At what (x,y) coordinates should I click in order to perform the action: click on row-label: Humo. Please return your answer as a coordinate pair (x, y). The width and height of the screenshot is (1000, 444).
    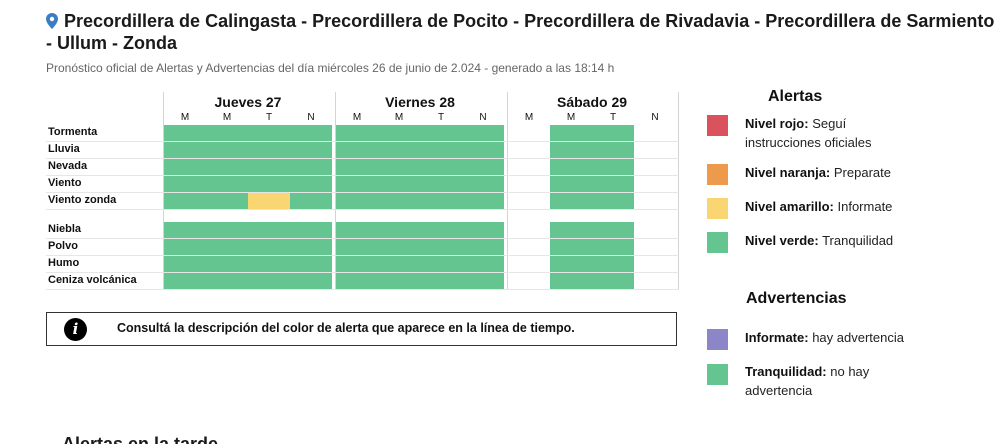
    Looking at the image, I should click on (64, 263).